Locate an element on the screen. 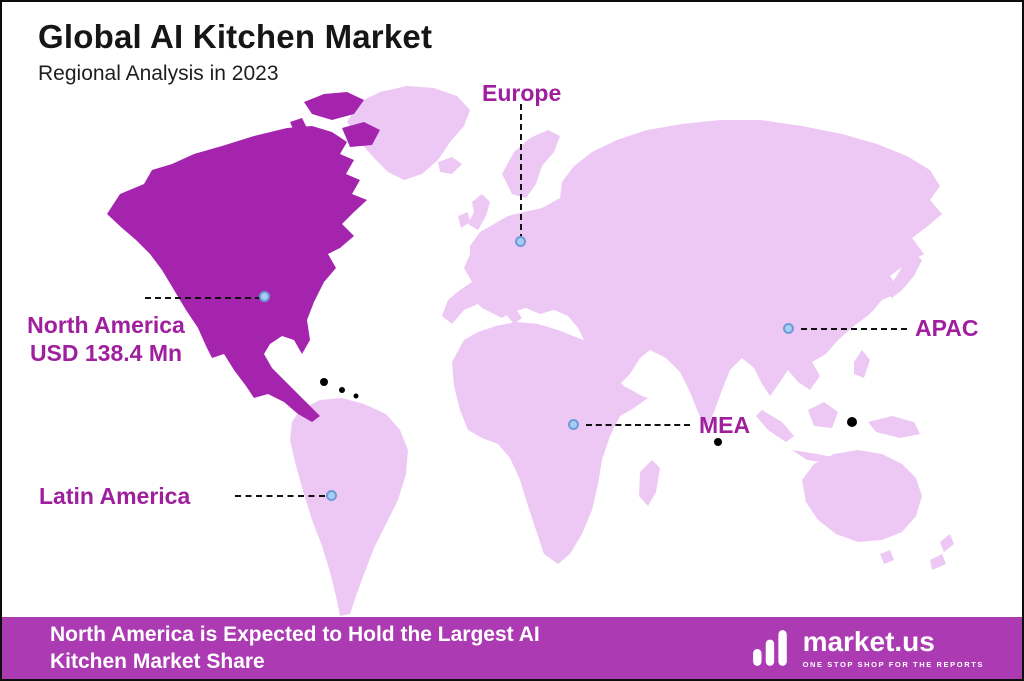 The image size is (1024, 681). island-ireland is located at coordinates (464, 220).